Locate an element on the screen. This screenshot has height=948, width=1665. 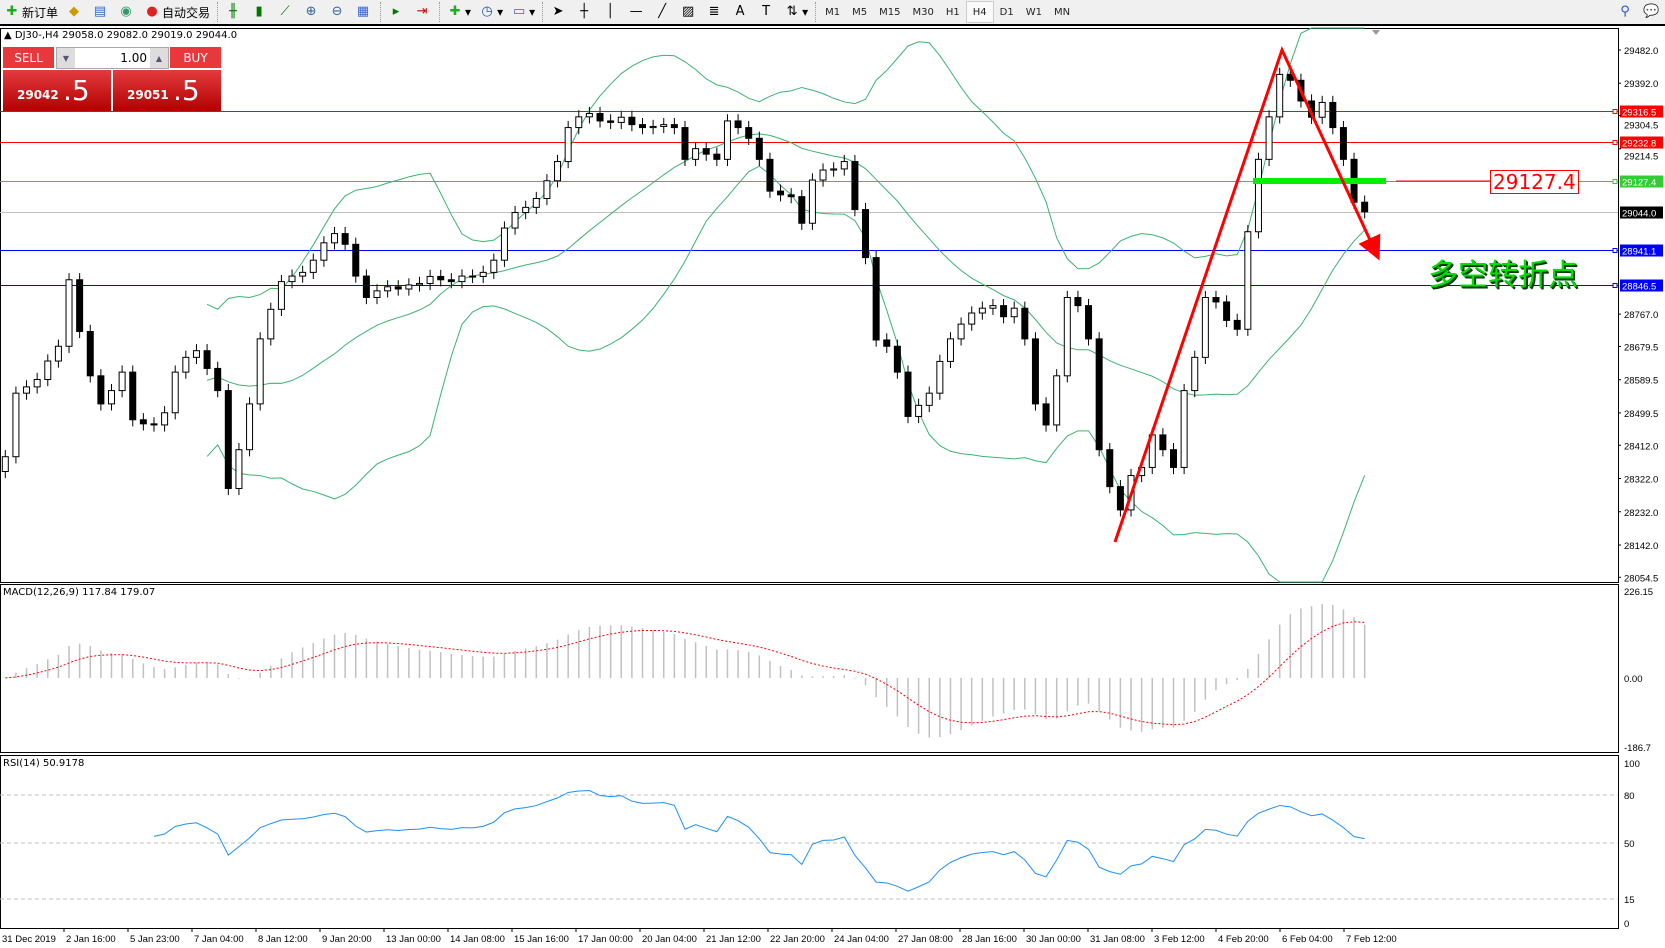
periods-button: ◷ ▾ is located at coordinates (491, 12).